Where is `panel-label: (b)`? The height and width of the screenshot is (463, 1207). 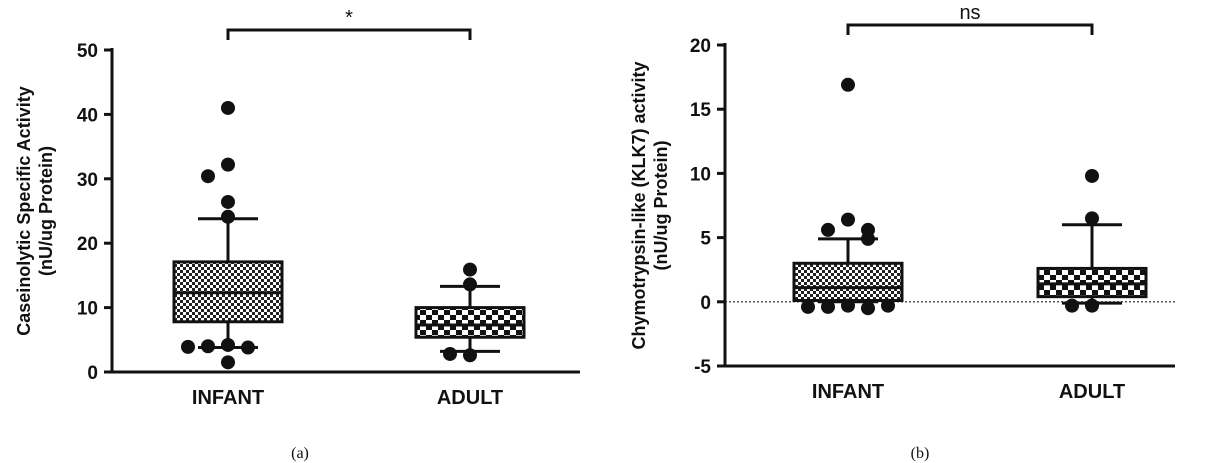 panel-label: (b) is located at coordinates (920, 453).